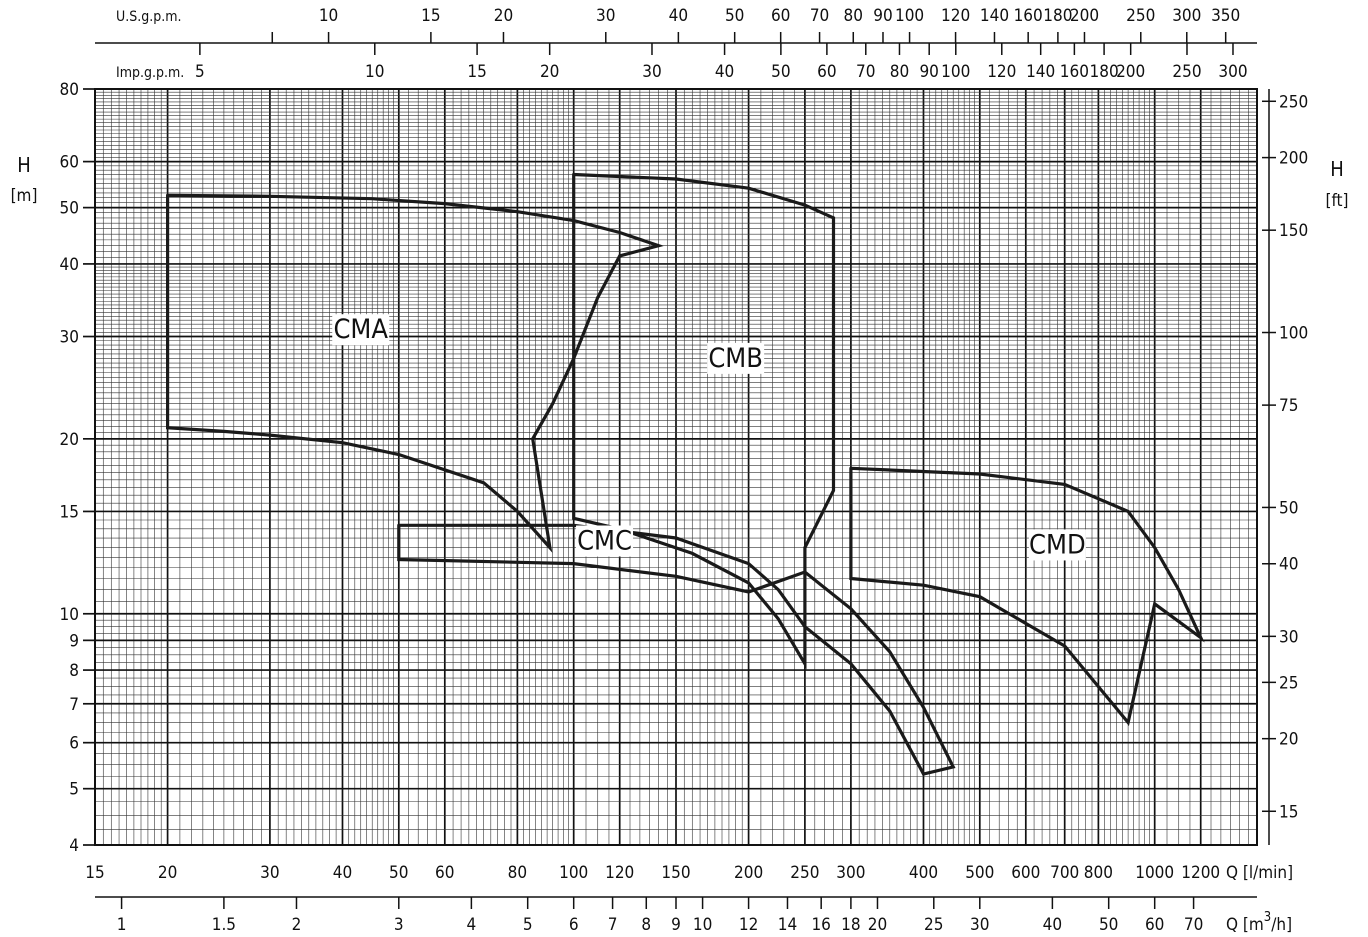 The width and height of the screenshot is (1368, 937). I want to click on y-tick-label-m: 6, so click(74, 744).